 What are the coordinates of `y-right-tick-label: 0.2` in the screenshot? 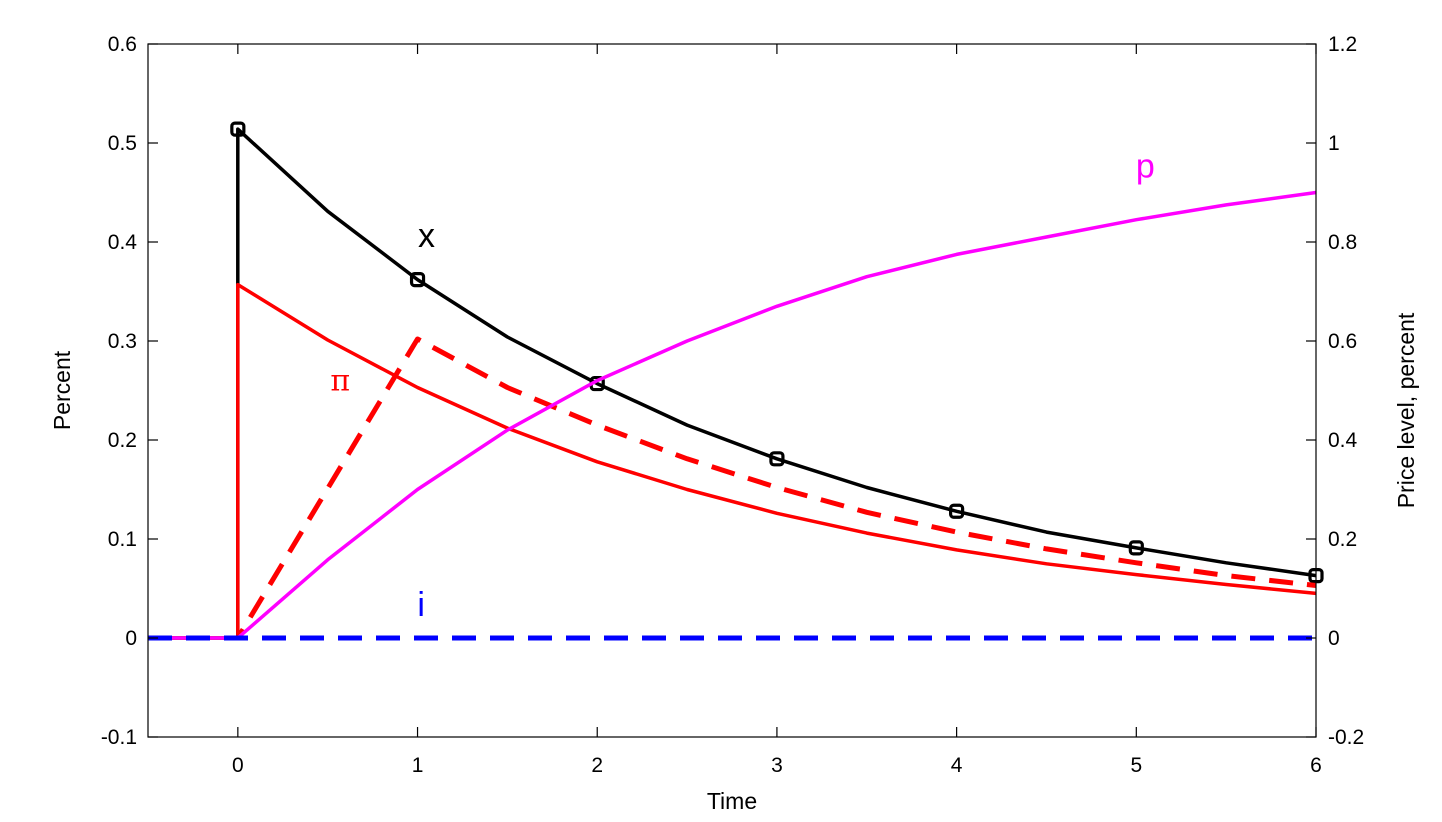 It's located at (1342, 539).